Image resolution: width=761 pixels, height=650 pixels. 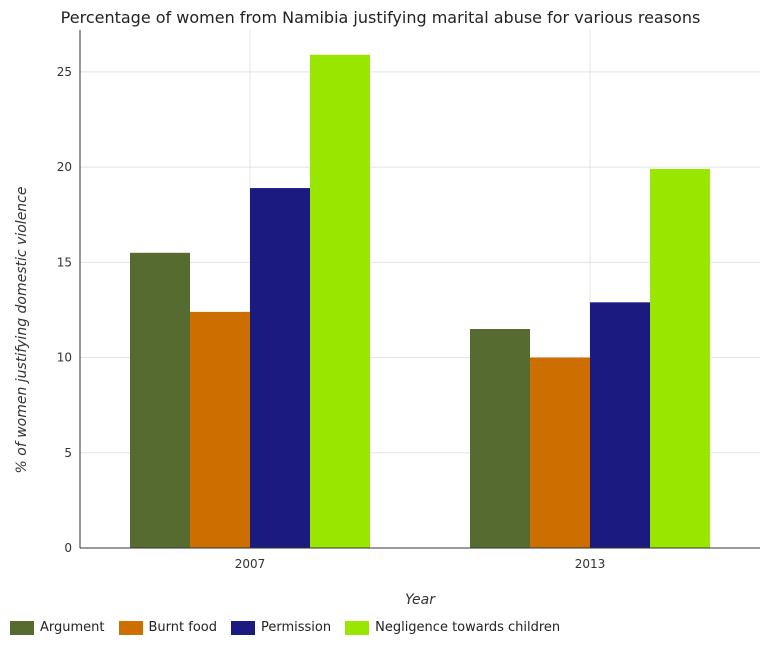 I want to click on y-tick-label: 5, so click(x=68, y=453).